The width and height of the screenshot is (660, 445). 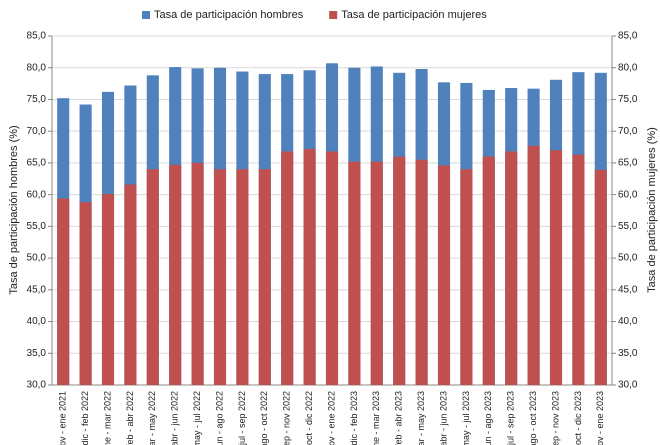 I want to click on x-tick-label: mar - may 2022, so click(x=152, y=418).